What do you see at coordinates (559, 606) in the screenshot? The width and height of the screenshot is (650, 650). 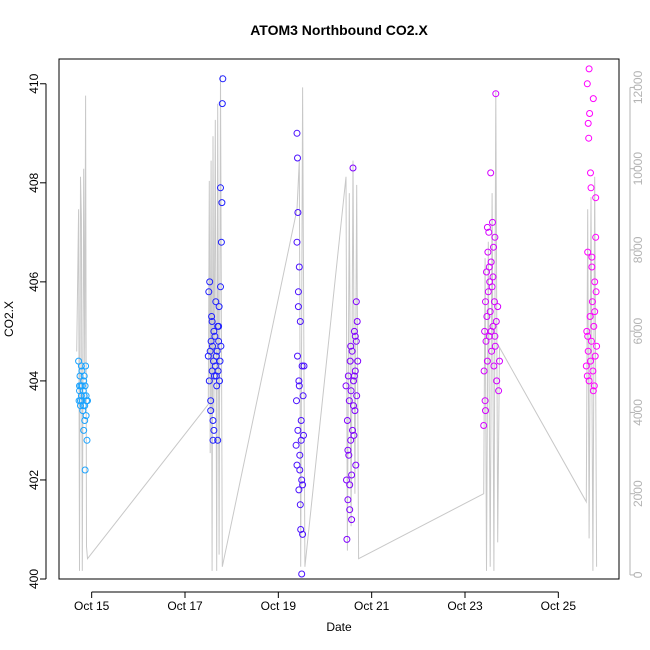 I see `x-tick-label: Oct 25` at bounding box center [559, 606].